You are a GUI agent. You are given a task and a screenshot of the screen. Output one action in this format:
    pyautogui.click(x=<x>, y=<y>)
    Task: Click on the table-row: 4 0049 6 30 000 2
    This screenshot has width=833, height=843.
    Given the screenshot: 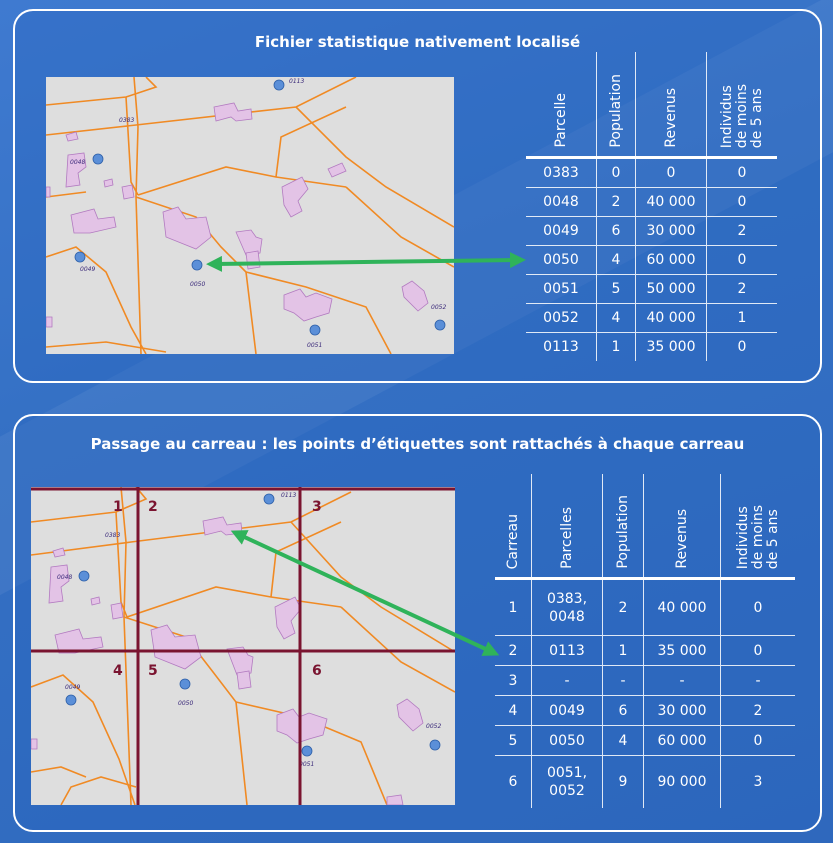 What is the action you would take?
    pyautogui.click(x=645, y=710)
    